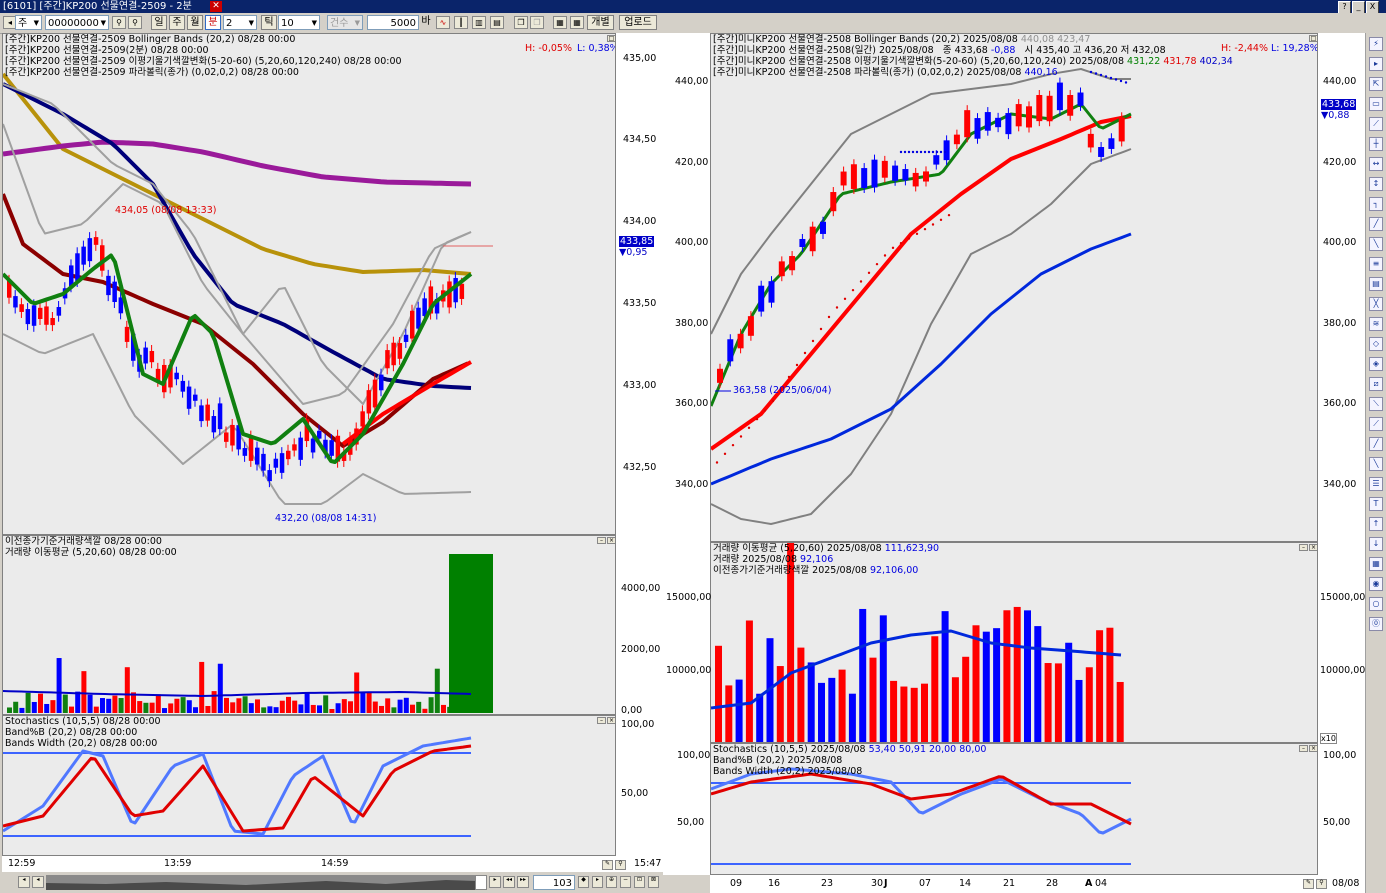 The image size is (1386, 893). Describe the element at coordinates (159, 22) in the screenshot. I see `period-day-button: 일` at that location.